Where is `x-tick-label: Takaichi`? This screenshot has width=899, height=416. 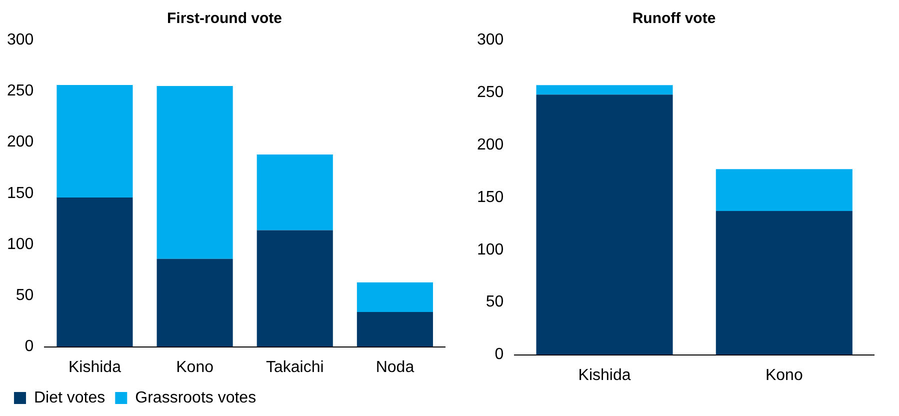
x-tick-label: Takaichi is located at coordinates (295, 367).